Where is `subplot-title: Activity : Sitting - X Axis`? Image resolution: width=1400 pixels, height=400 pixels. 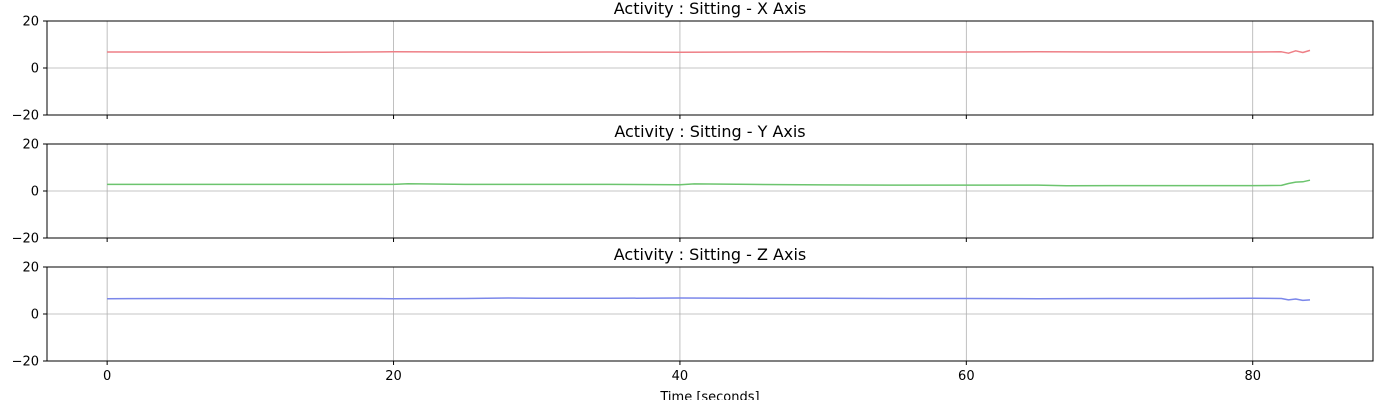
subplot-title: Activity : Sitting - X Axis is located at coordinates (710, 9).